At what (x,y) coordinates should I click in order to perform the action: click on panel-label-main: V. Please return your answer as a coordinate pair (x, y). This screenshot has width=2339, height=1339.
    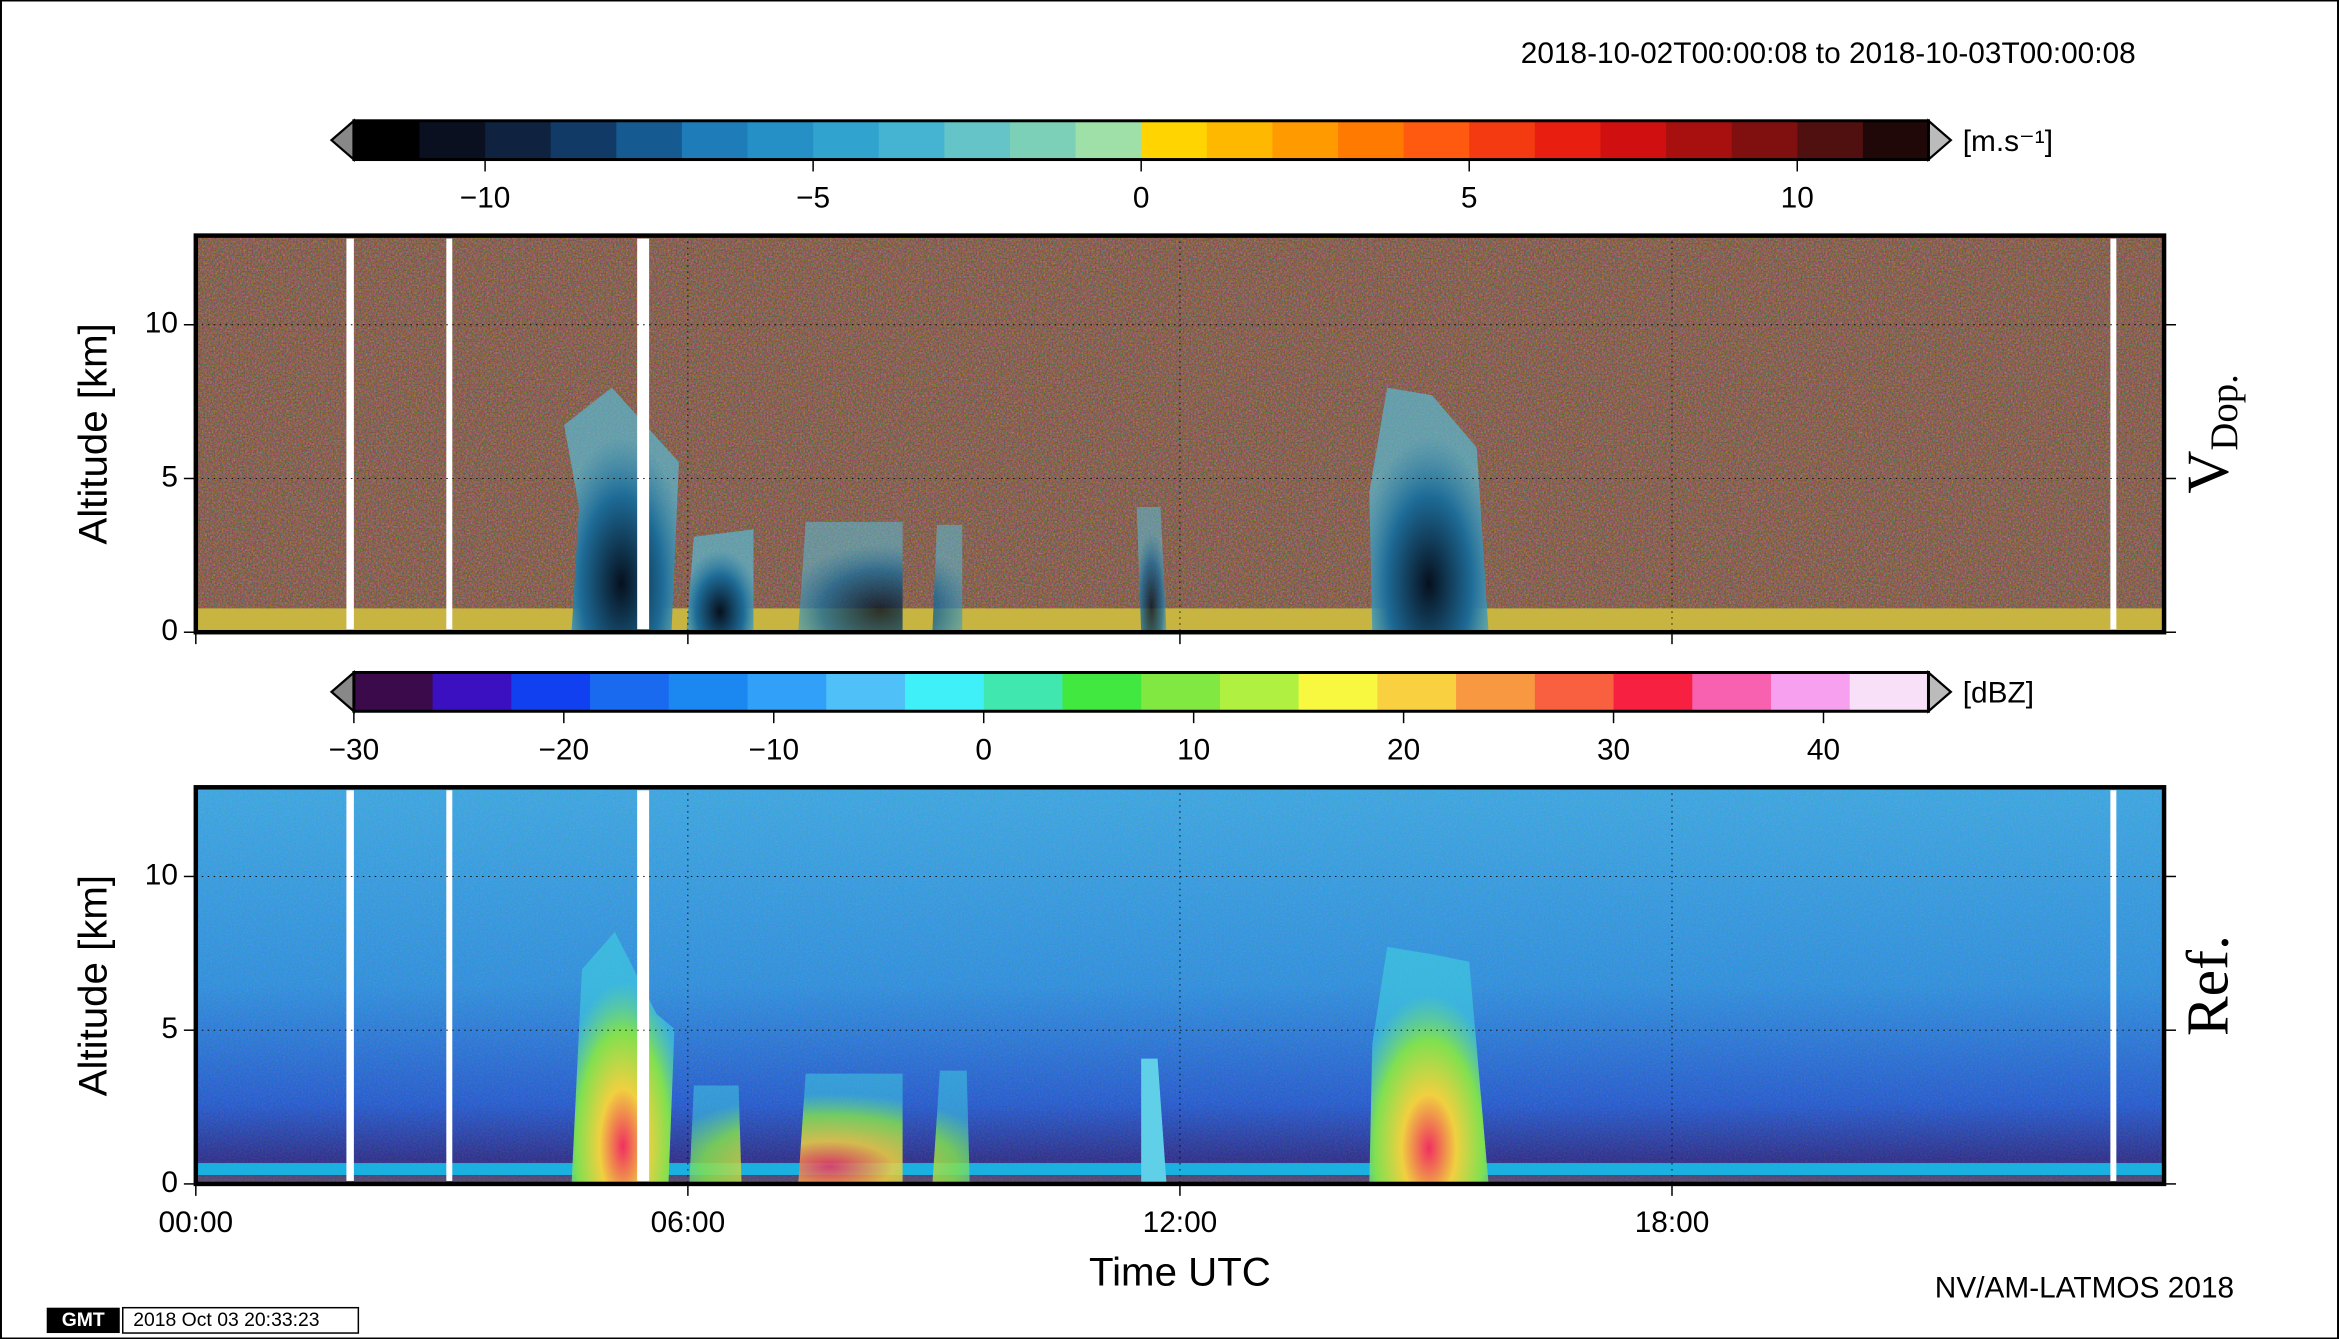
    Looking at the image, I should click on (2207, 472).